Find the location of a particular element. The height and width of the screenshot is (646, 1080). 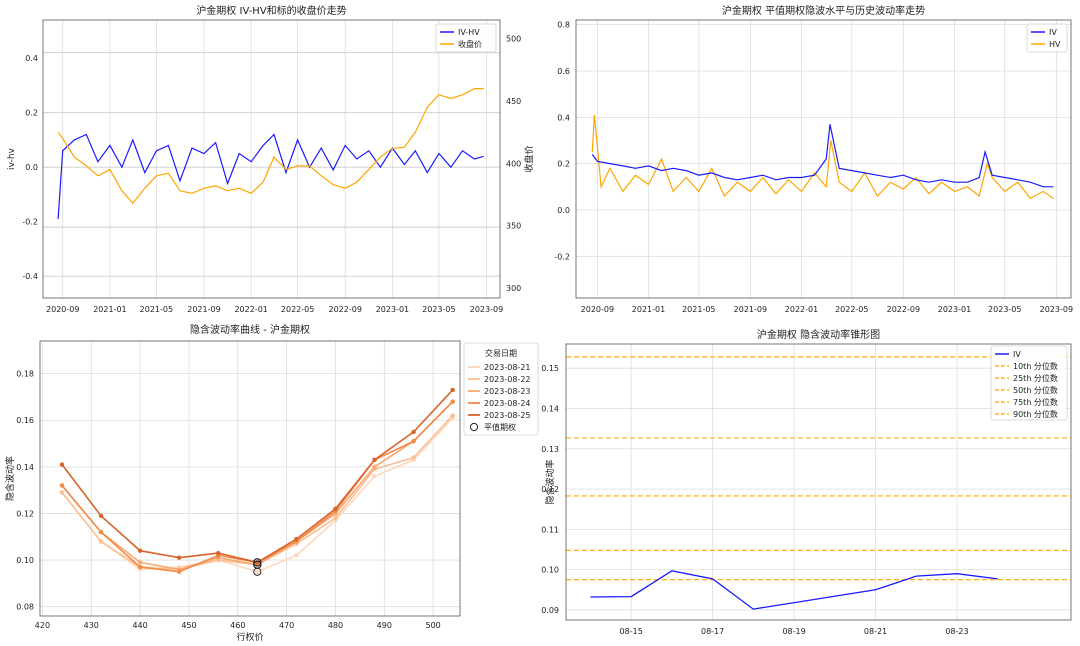

chart2-xtick-label: 2021-05 is located at coordinates (698, 309).